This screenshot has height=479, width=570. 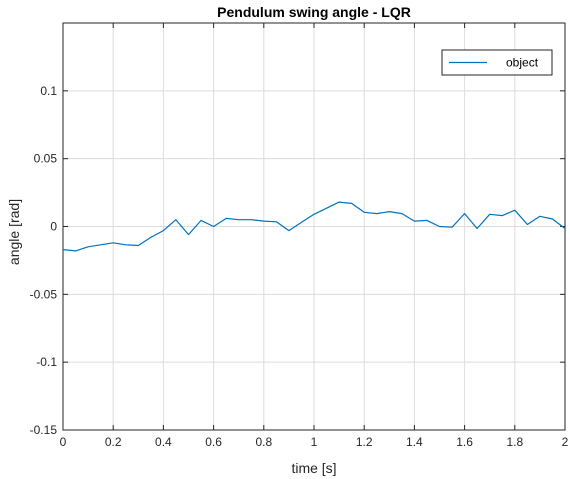 I want to click on y-tick-label: -0.05, so click(x=44, y=294).